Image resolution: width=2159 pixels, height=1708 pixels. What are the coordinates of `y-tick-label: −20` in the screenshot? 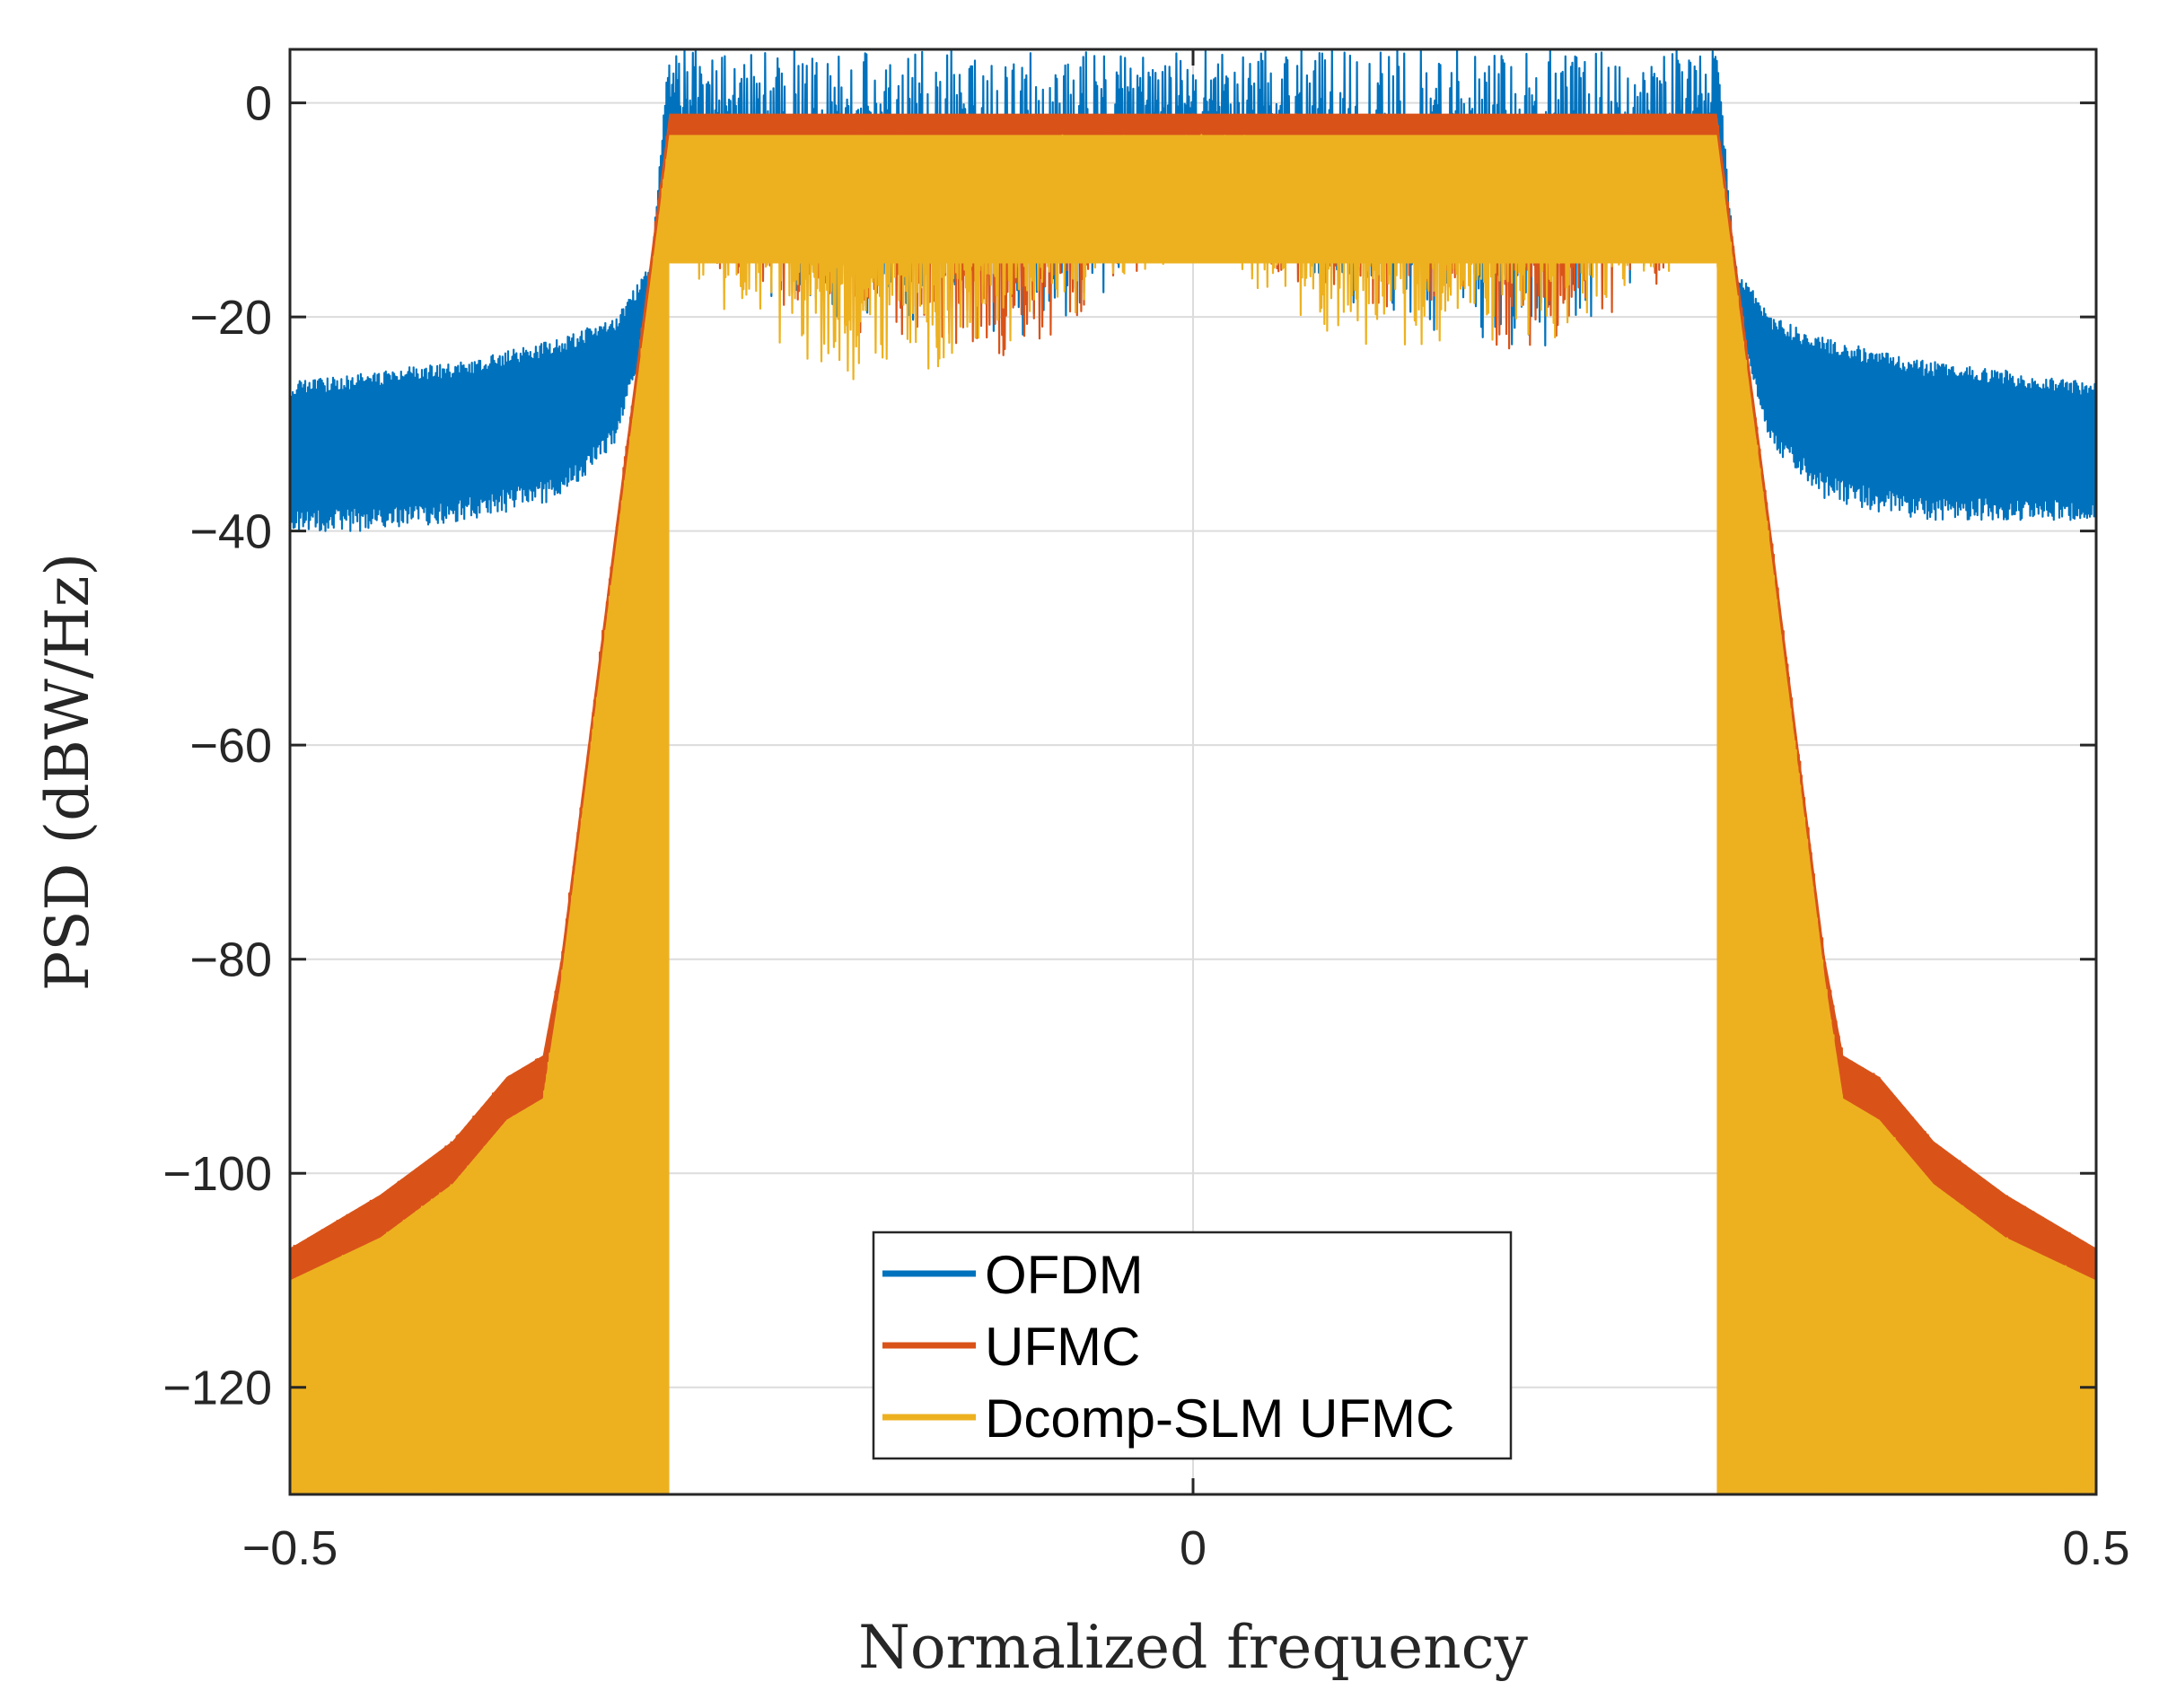 It's located at (230, 318).